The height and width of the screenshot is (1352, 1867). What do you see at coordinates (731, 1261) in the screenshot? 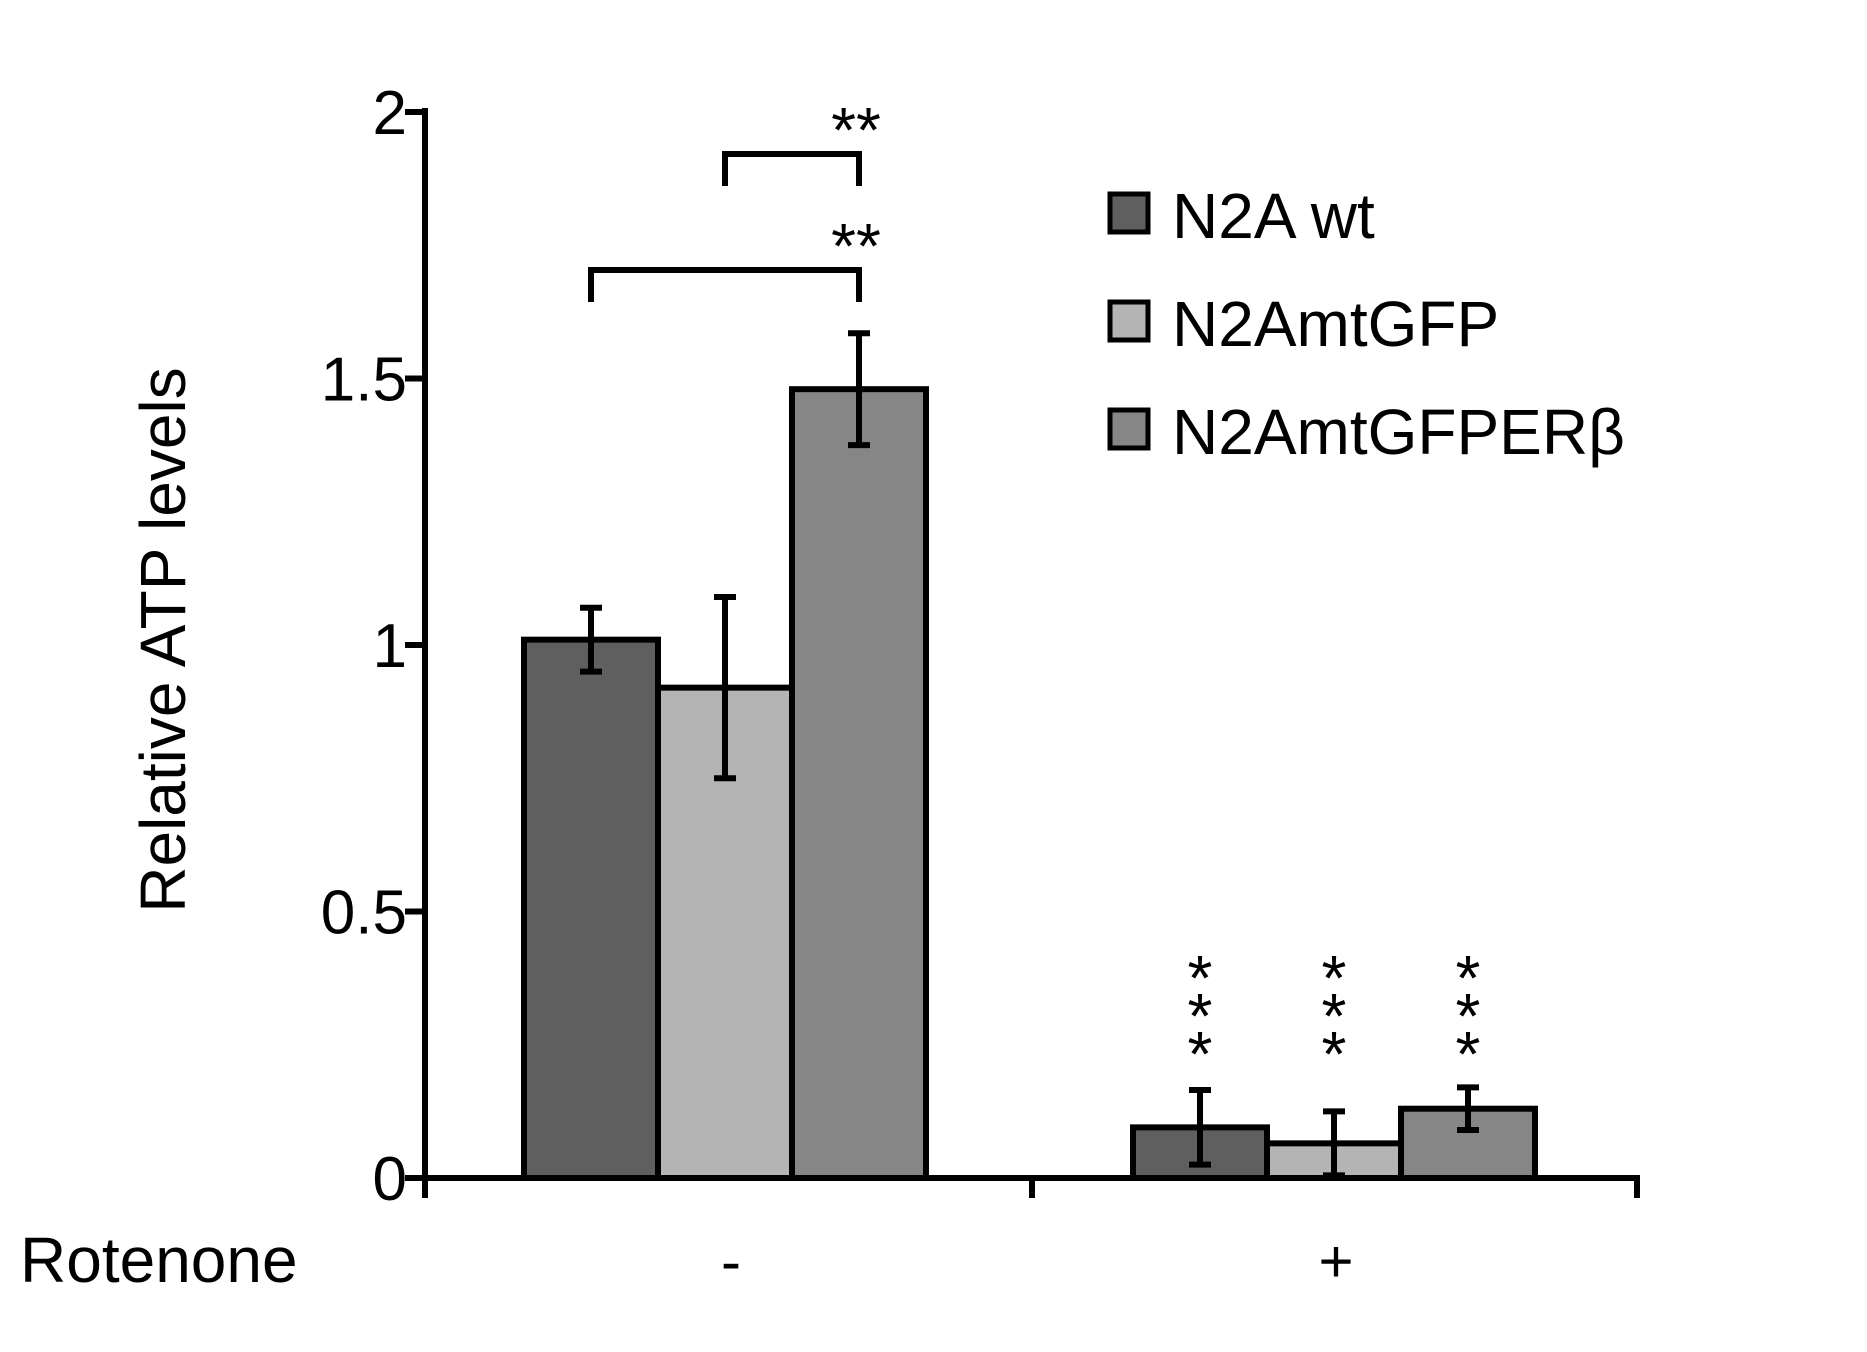
I see `x-category-label: -` at bounding box center [731, 1261].